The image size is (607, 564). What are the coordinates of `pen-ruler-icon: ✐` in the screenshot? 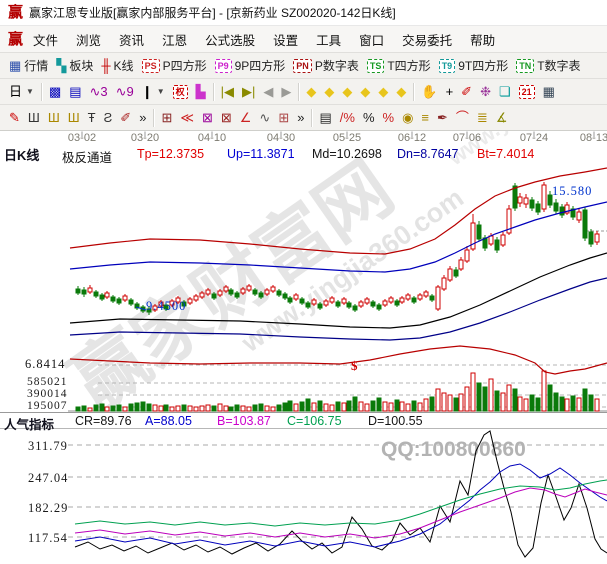 It's located at (126, 117).